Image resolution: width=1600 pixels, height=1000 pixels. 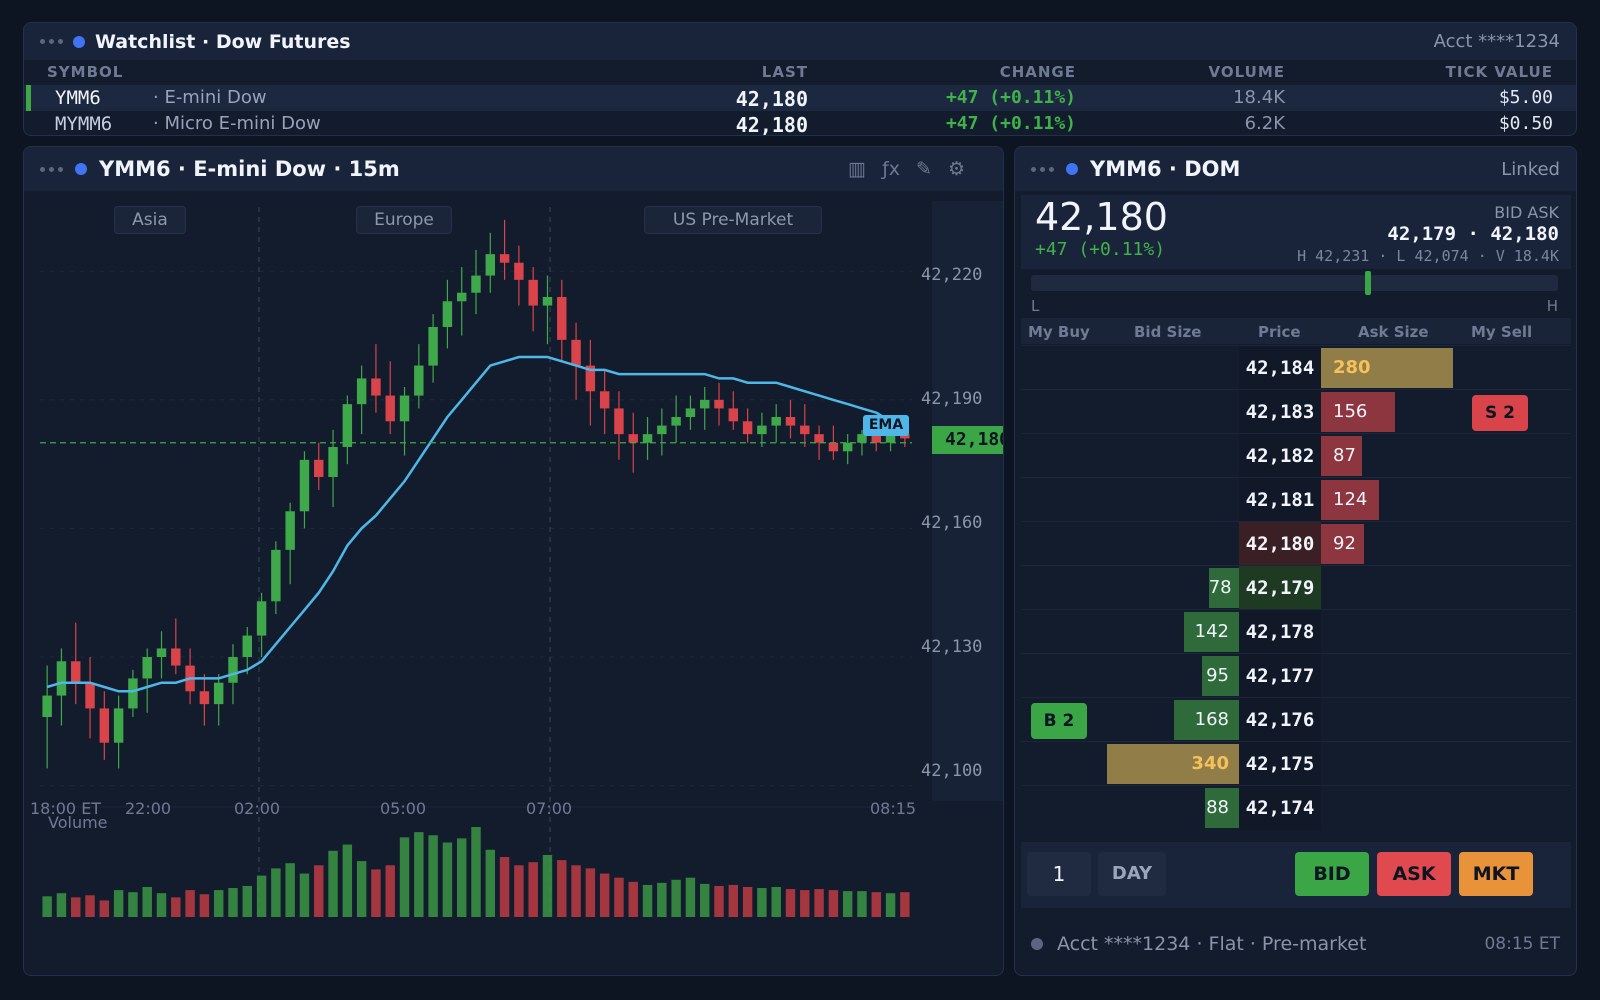 I want to click on ladder-row: 42,180 92, so click(x=1296, y=543).